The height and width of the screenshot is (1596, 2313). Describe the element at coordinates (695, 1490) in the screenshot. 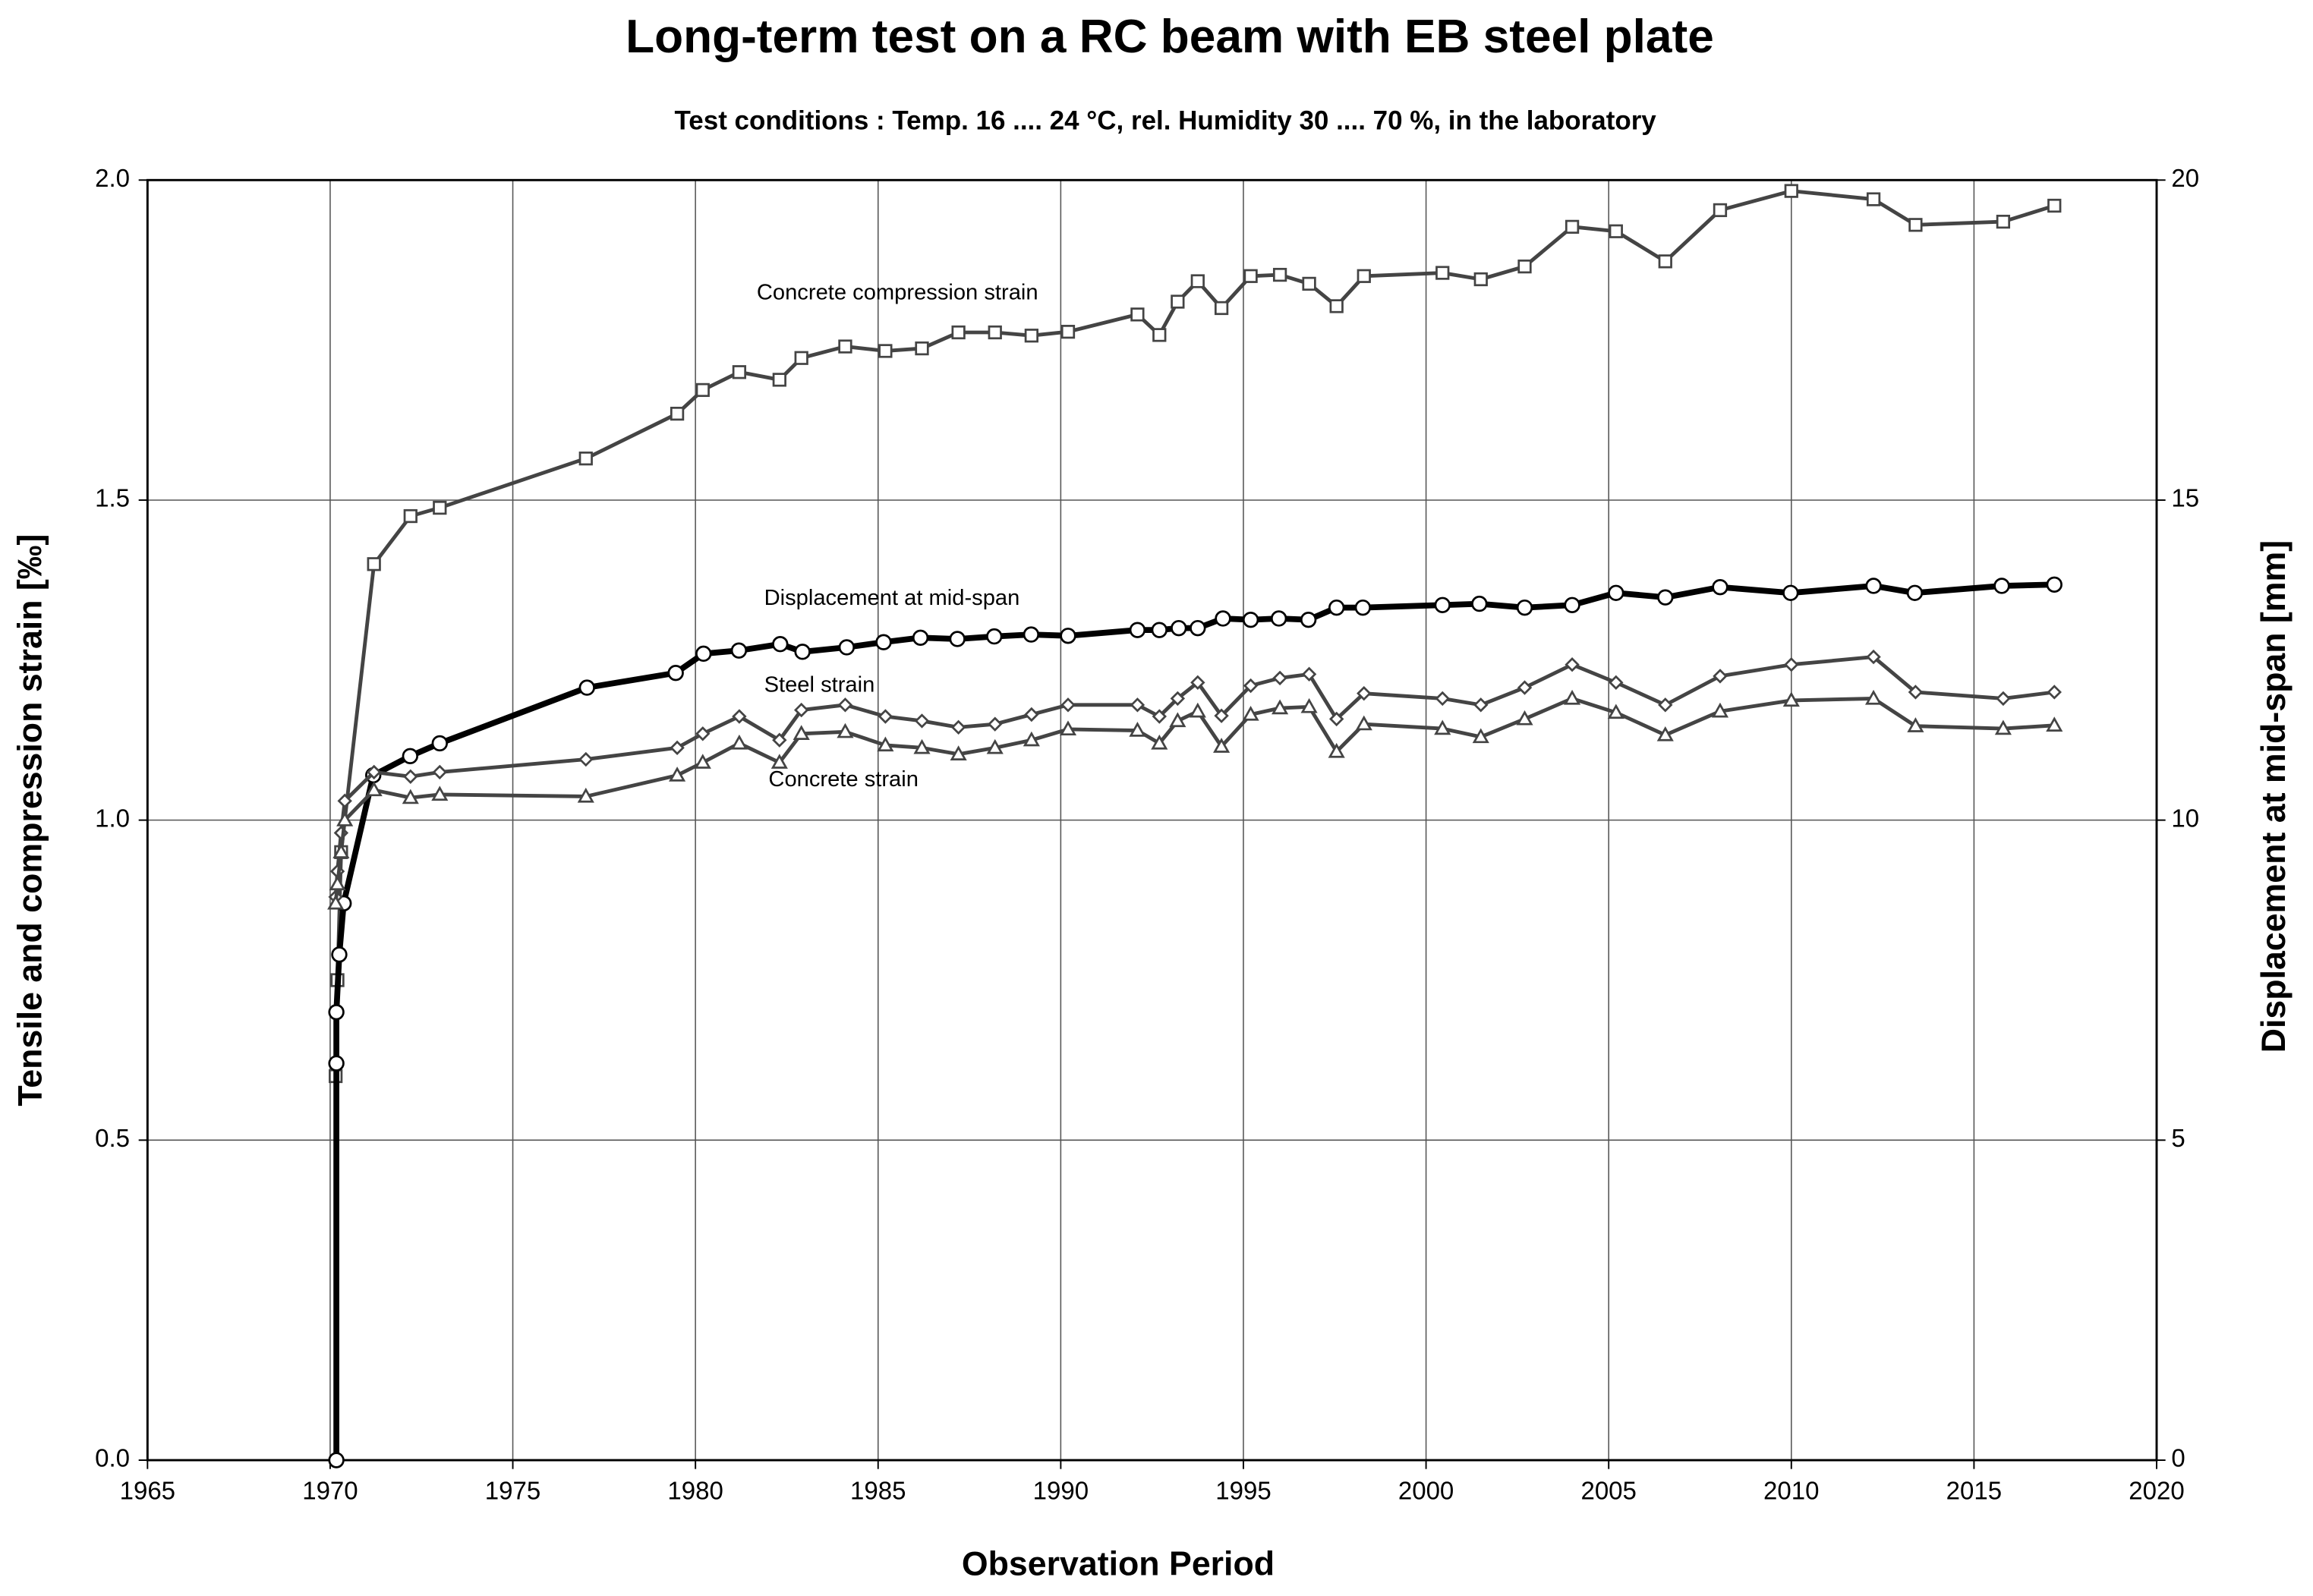

I see `x-tick-label: 1980` at that location.